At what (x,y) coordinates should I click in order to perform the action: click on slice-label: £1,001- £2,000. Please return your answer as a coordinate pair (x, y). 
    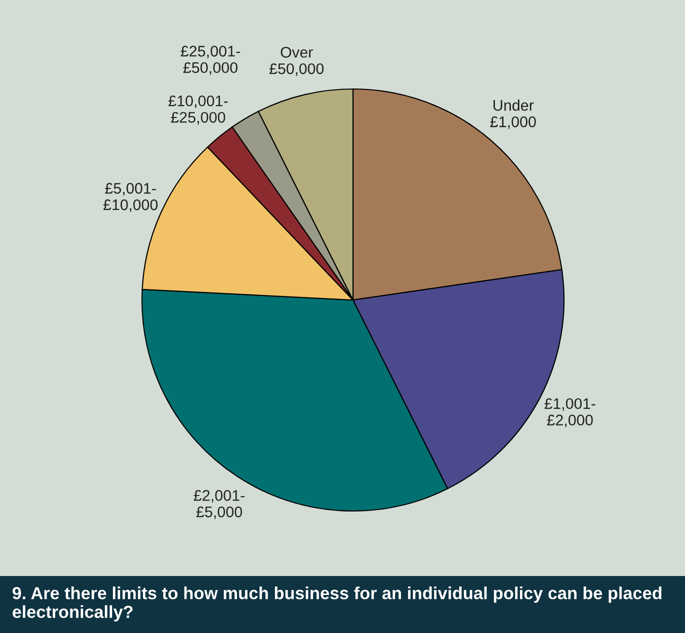
    Looking at the image, I should click on (570, 413).